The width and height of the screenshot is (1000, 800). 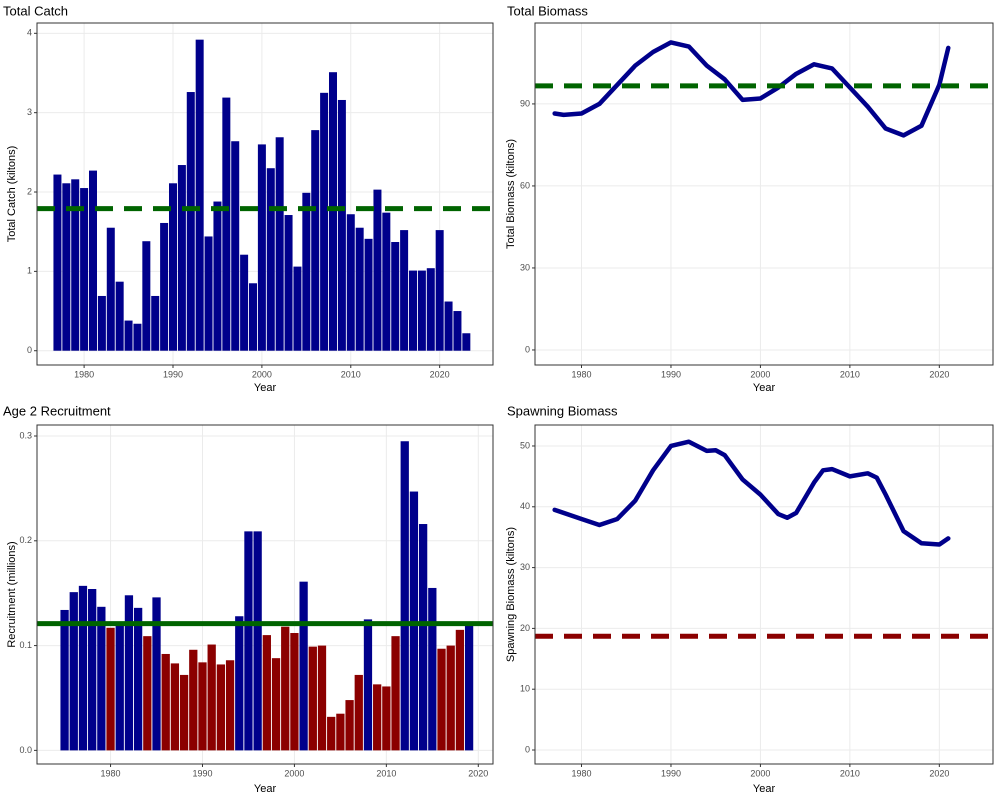 I want to click on panel-title: Total Catch, so click(x=35, y=10).